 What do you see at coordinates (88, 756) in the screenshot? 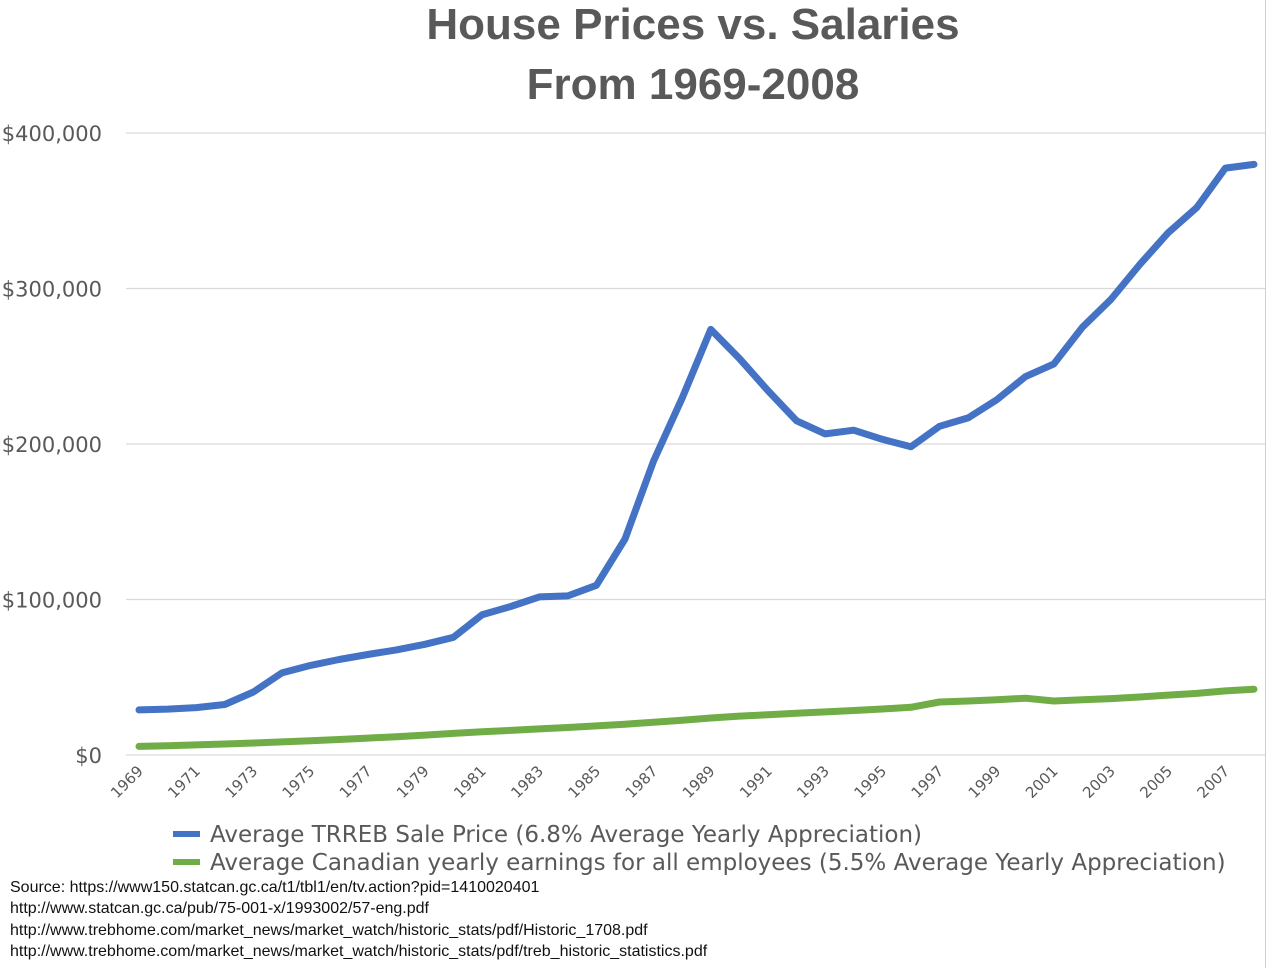
I see `y-tick-label: $0` at bounding box center [88, 756].